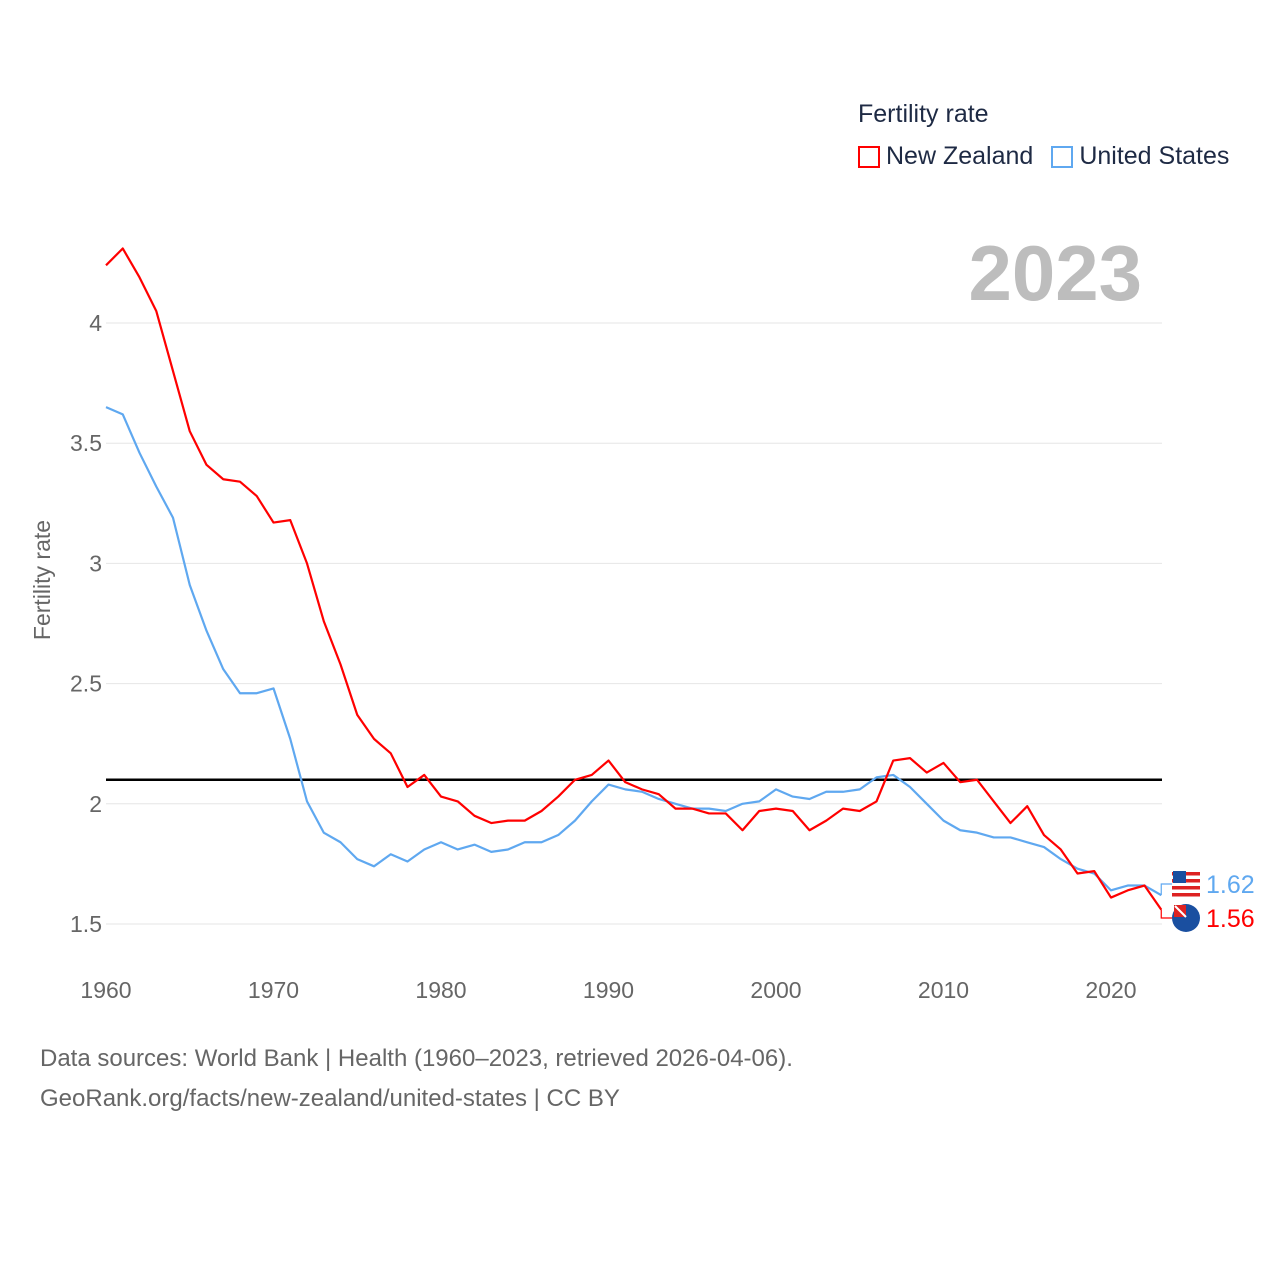 The height and width of the screenshot is (1280, 1280). Describe the element at coordinates (1043, 156) in the screenshot. I see `legend: New Zealand United States` at that location.